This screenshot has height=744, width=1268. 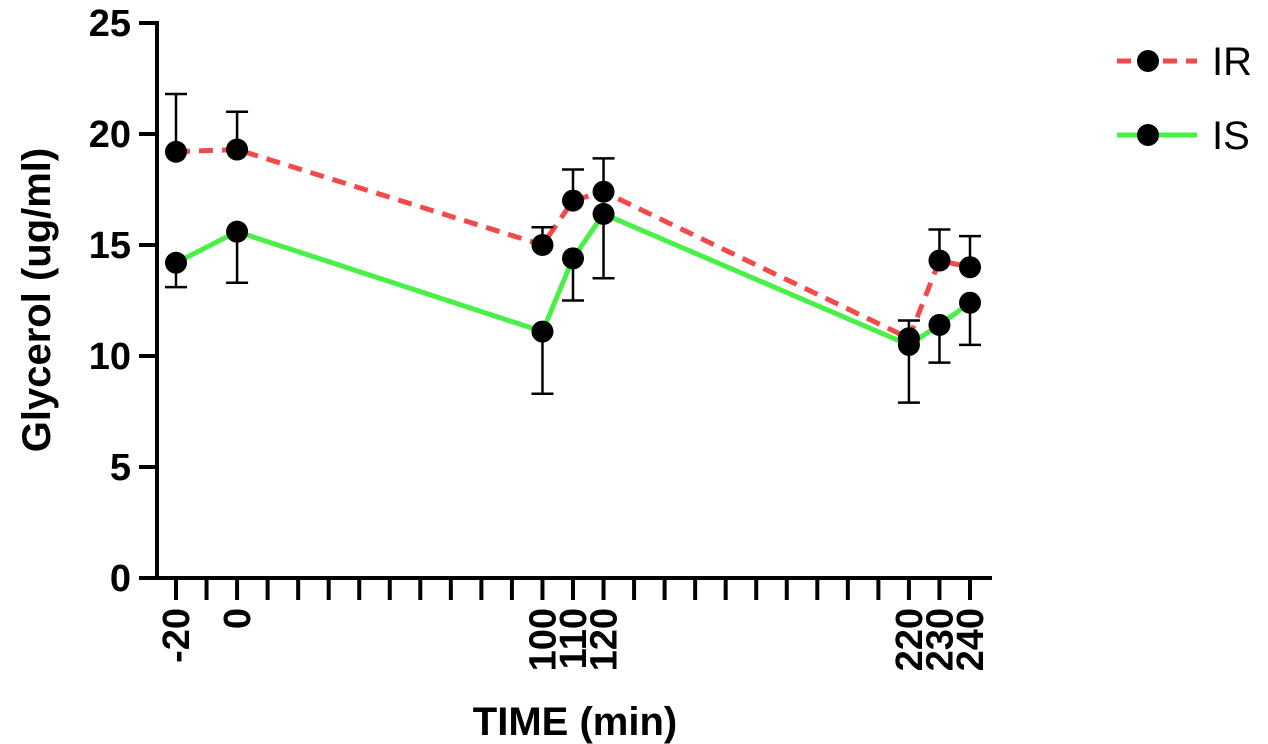 I want to click on legend-marker-IR, so click(x=1148, y=61).